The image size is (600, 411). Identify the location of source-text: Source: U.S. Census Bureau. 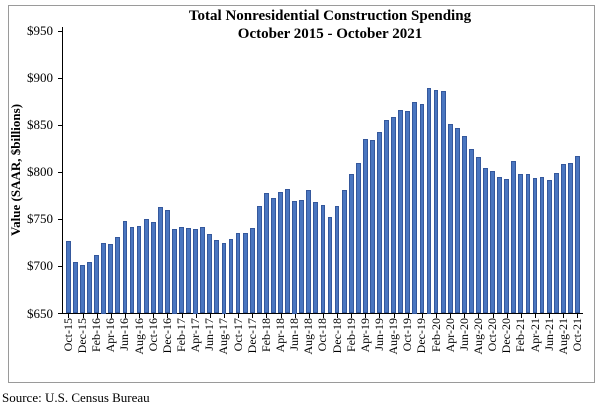
(76, 397).